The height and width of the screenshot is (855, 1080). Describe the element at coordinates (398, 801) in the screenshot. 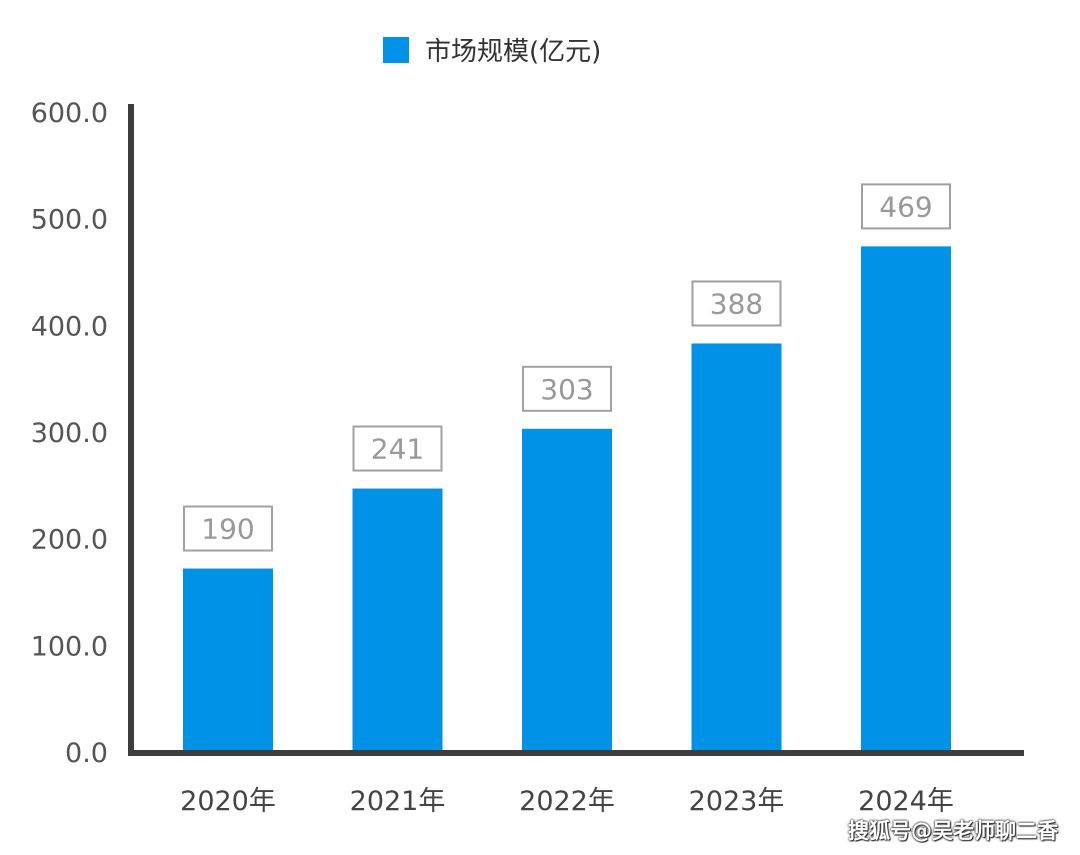

I see `x-tick-label: 2021年` at that location.